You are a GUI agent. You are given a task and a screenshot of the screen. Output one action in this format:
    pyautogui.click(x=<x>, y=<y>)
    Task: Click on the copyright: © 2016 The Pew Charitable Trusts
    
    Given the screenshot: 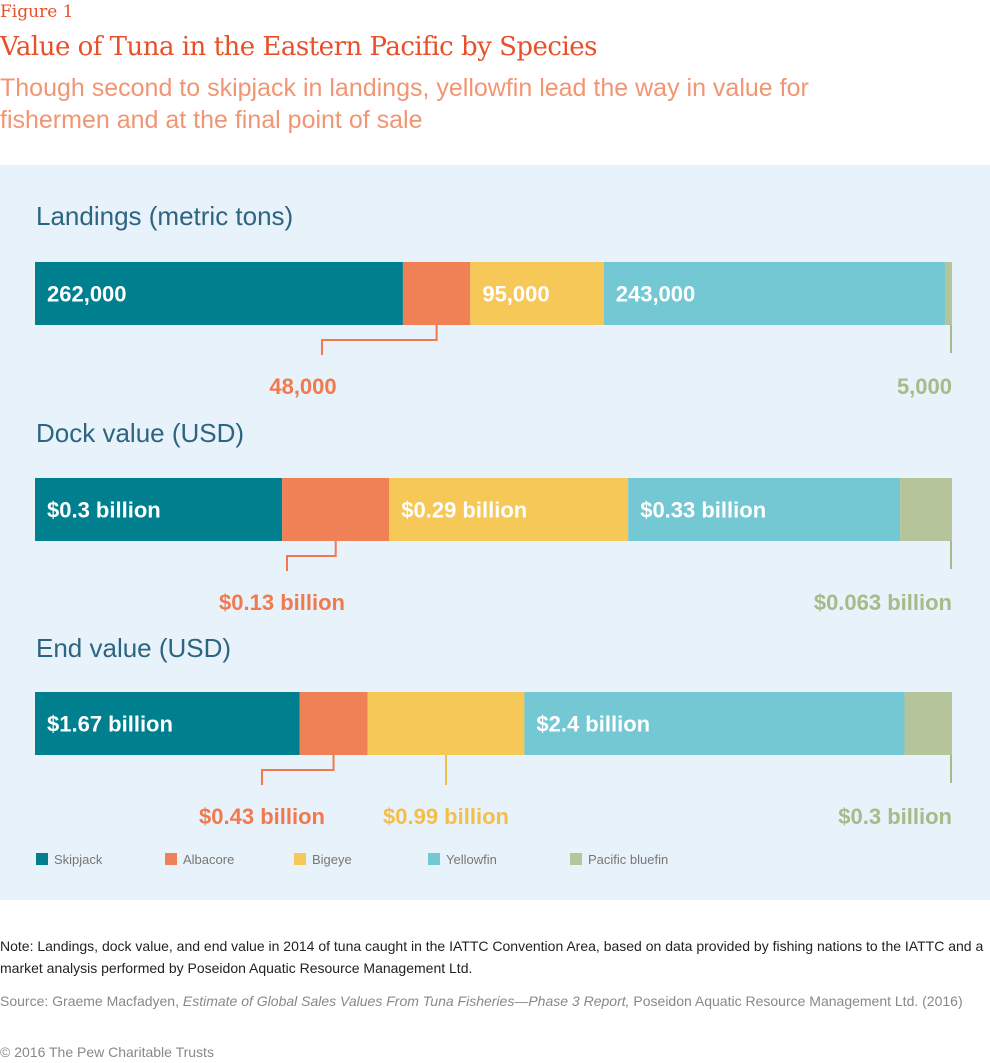 What is the action you would take?
    pyautogui.click(x=107, y=1052)
    